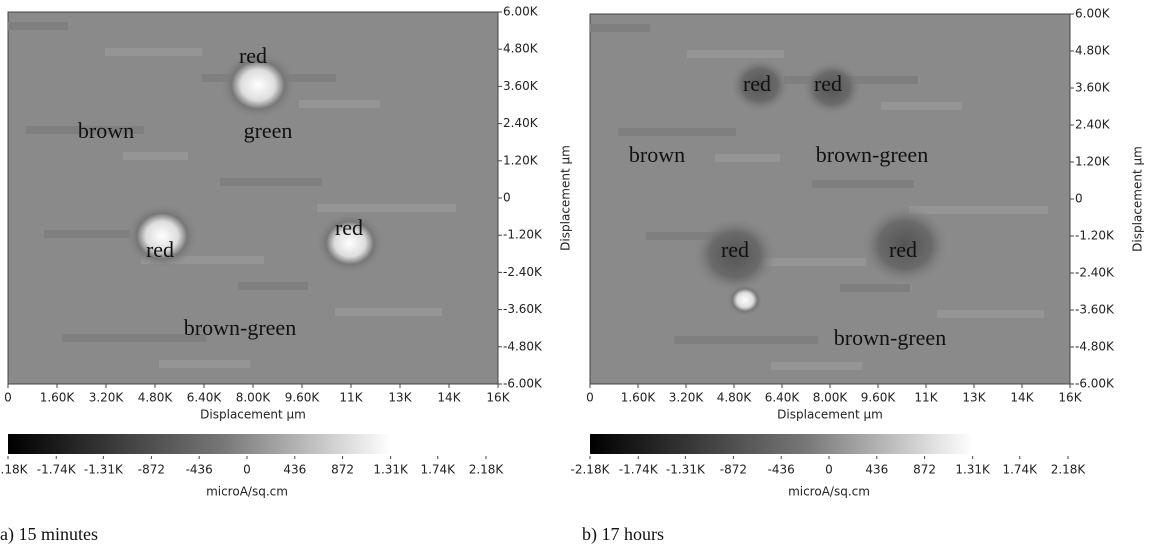 The height and width of the screenshot is (550, 1151). What do you see at coordinates (623, 534) in the screenshot?
I see `caption: b) 17 hours` at bounding box center [623, 534].